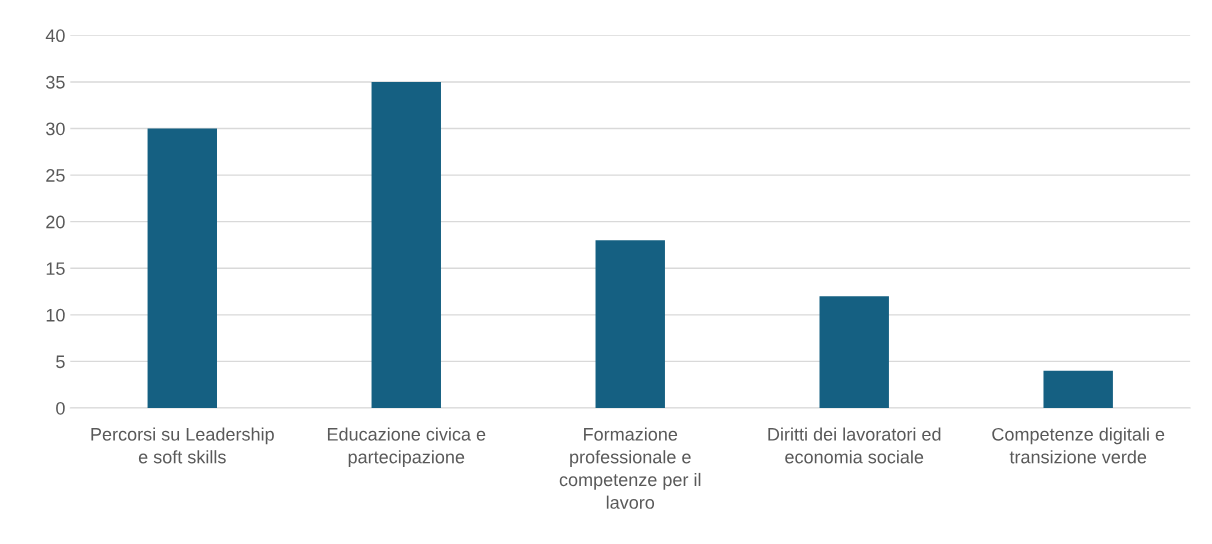 This screenshot has width=1212, height=544. What do you see at coordinates (406, 447) in the screenshot?
I see `x-tick-label: Educazione civica e partecipazione` at bounding box center [406, 447].